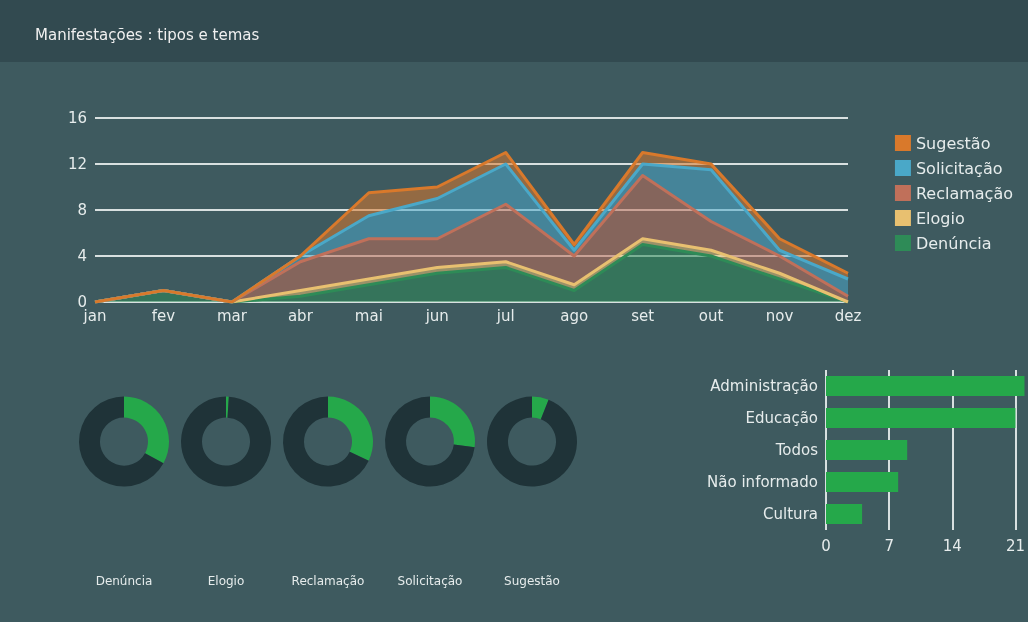  I want to click on legend-label: Elogio, so click(940, 218).